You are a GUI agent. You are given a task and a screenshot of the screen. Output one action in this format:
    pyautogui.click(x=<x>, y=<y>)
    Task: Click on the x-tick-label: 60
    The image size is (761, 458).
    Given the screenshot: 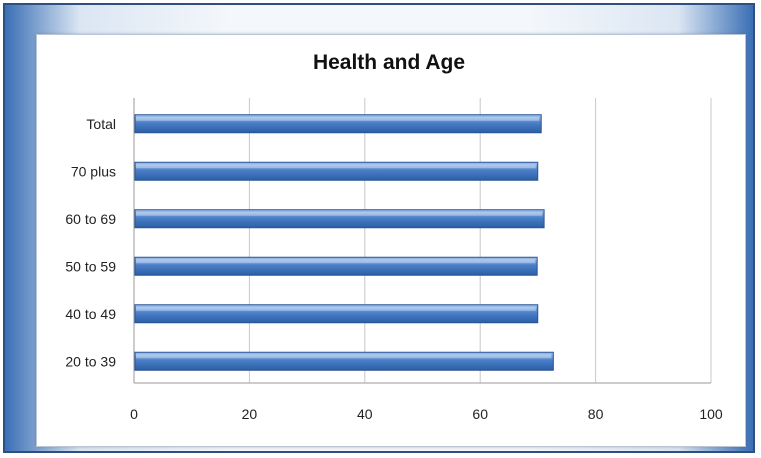 What is the action you would take?
    pyautogui.click(x=480, y=414)
    